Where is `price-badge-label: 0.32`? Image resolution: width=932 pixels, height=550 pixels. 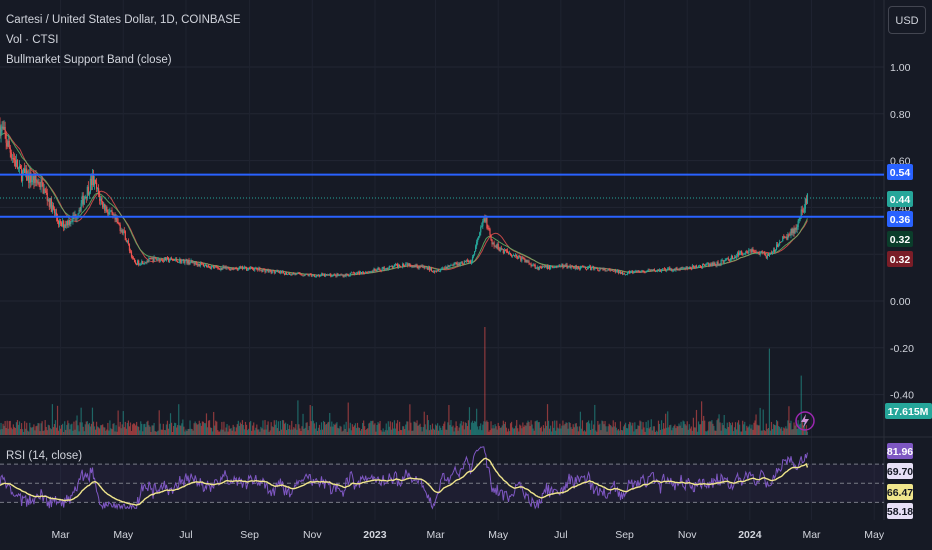 price-badge-label: 0.32 is located at coordinates (900, 240).